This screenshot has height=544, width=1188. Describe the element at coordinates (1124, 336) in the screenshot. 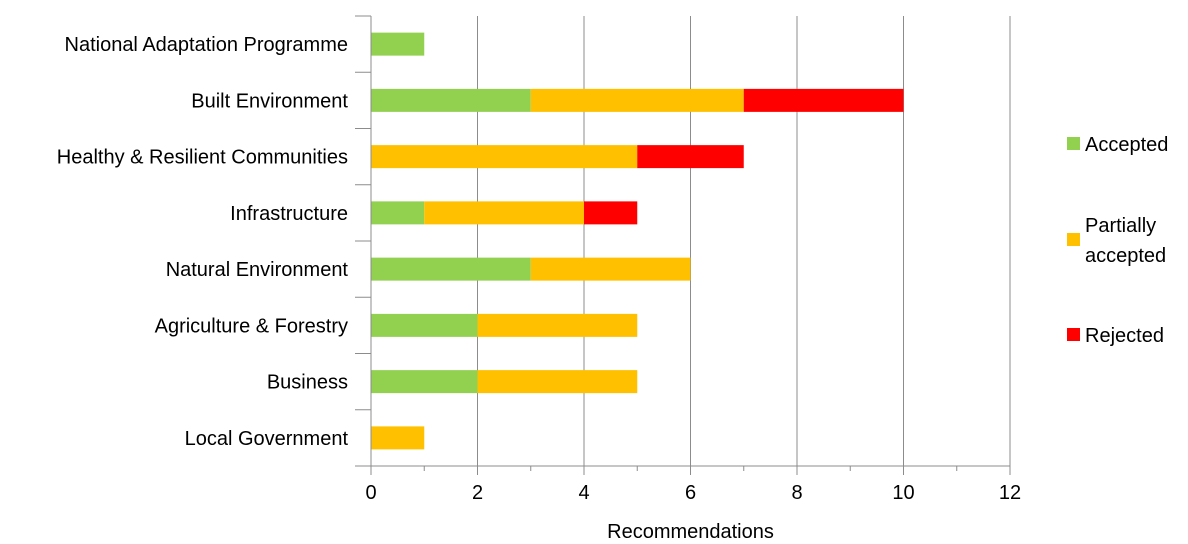

I see `legend-label: Rejected` at that location.